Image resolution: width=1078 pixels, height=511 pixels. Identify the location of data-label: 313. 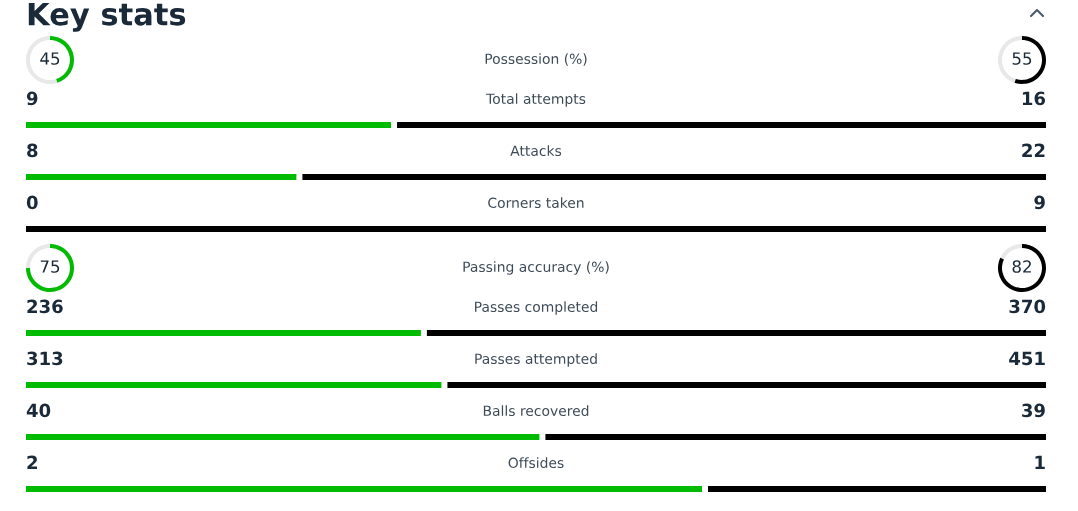
(45, 358).